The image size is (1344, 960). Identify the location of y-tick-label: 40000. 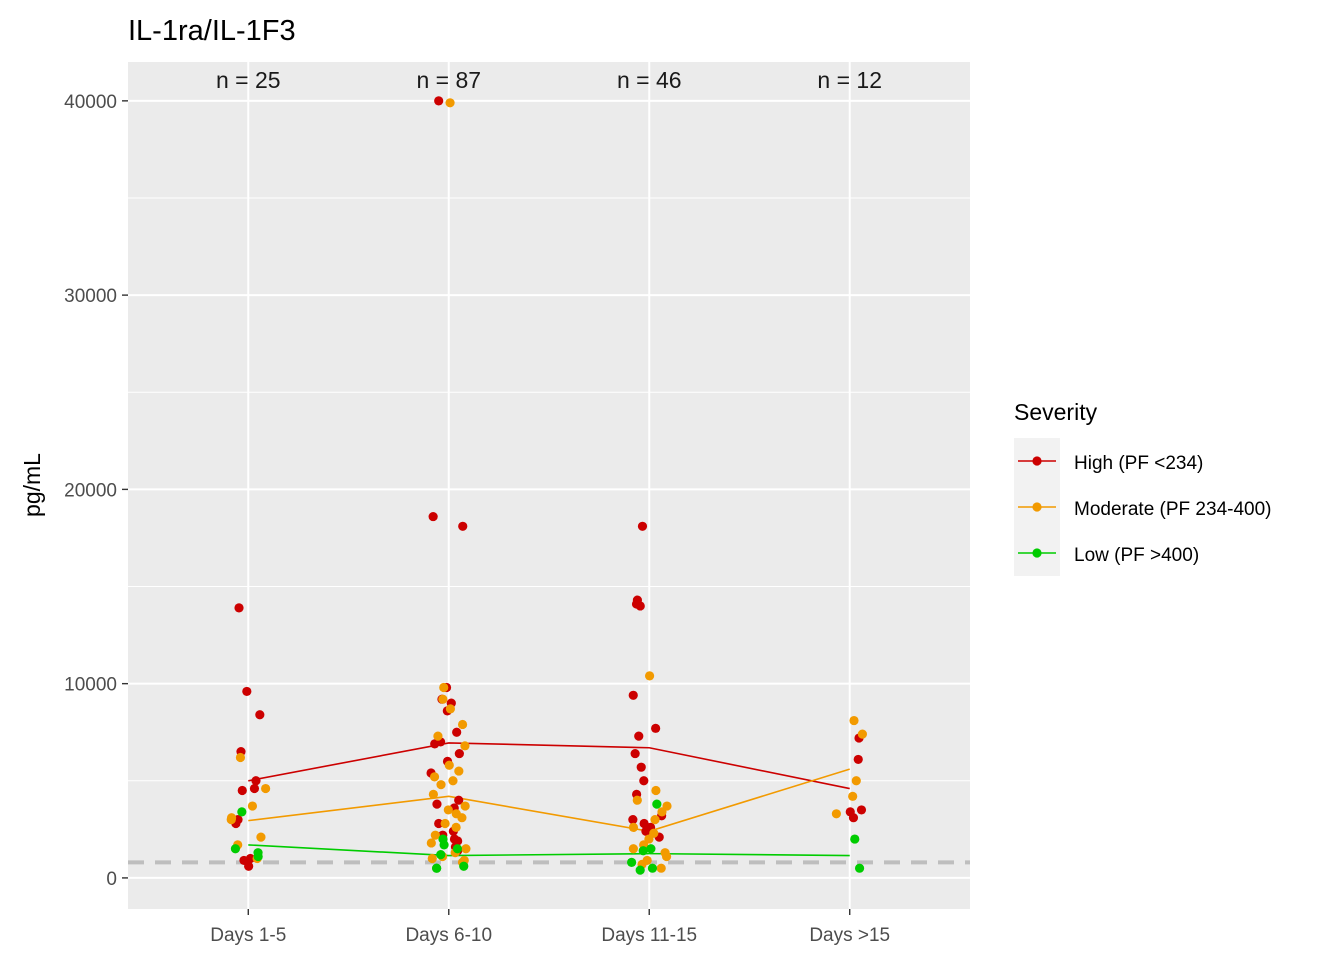
(90, 102).